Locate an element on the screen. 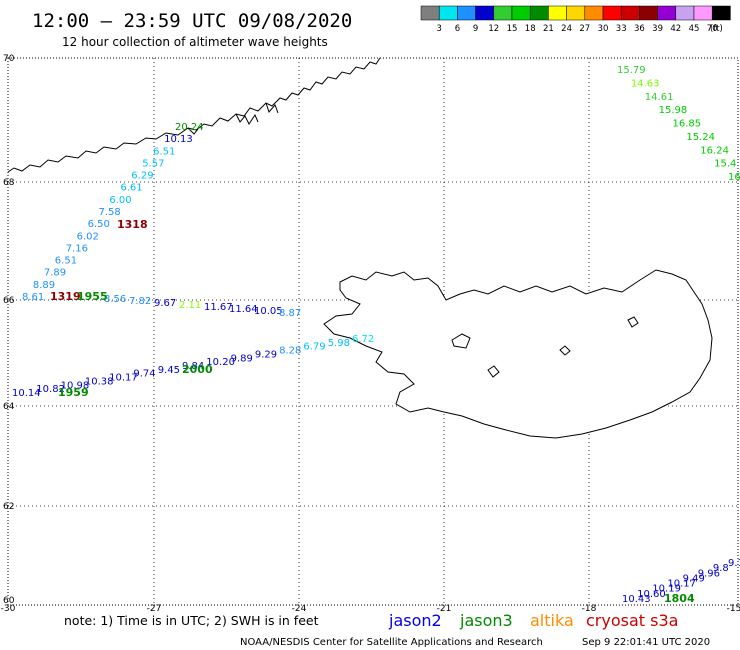 Image resolution: width=740 pixels, height=650 pixels. wave-height-value: 8.87 is located at coordinates (290, 313).